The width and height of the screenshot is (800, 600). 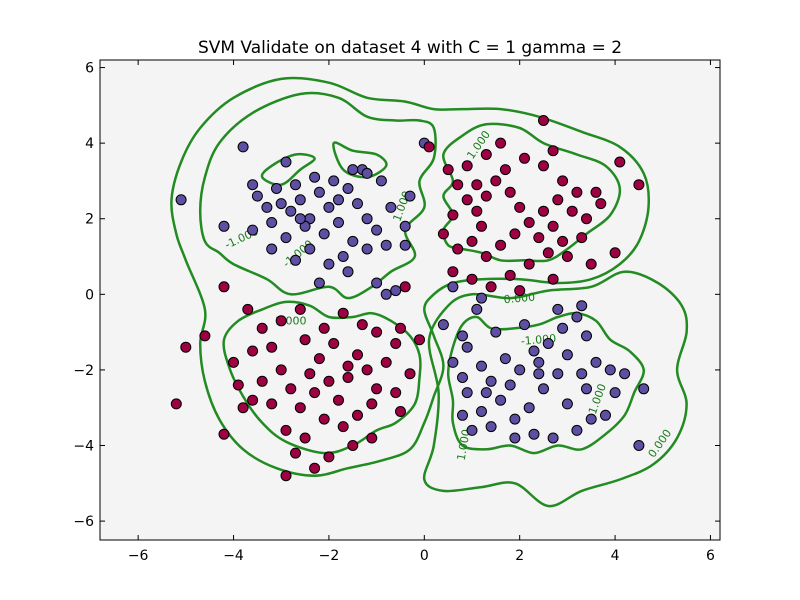 I want to click on x-tick-label-5: 4, so click(x=615, y=556).